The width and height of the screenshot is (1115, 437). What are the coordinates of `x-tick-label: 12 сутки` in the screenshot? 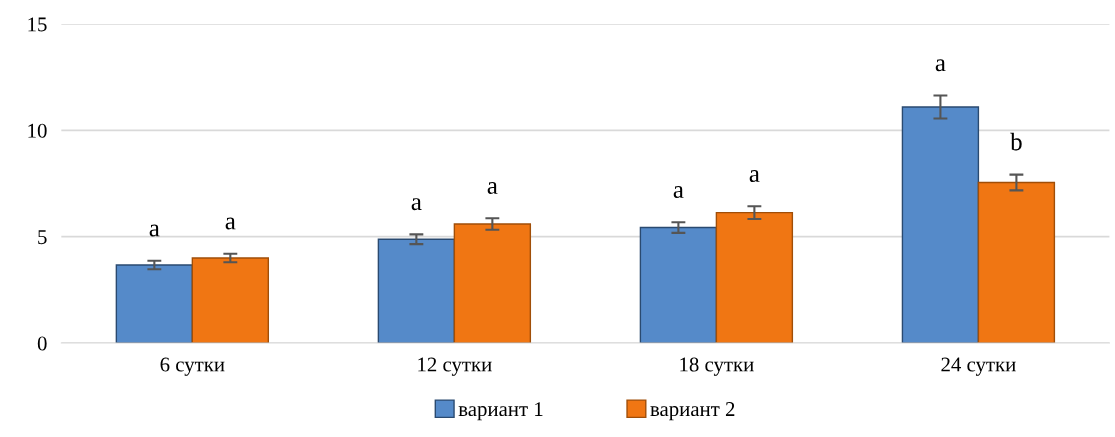 It's located at (455, 366).